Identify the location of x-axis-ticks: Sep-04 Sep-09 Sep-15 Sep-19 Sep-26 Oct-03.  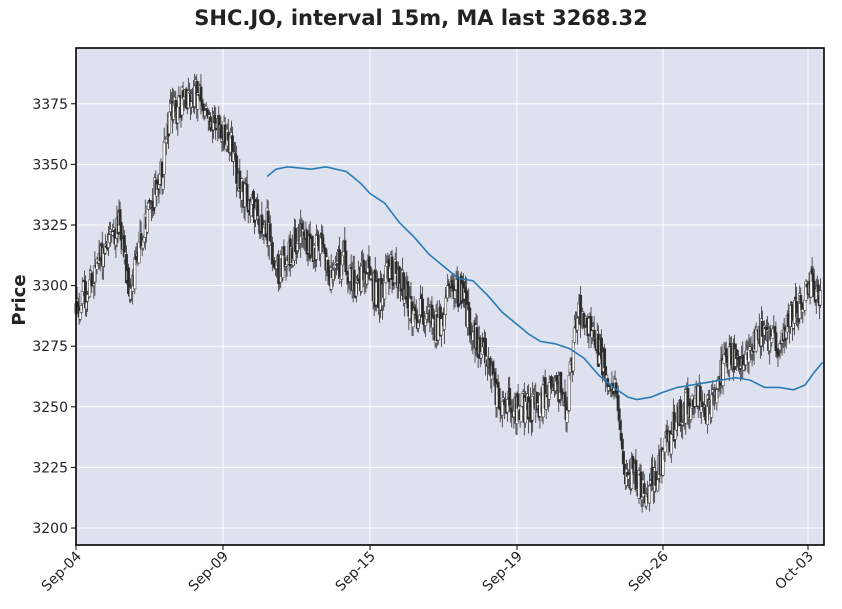
(428, 570).